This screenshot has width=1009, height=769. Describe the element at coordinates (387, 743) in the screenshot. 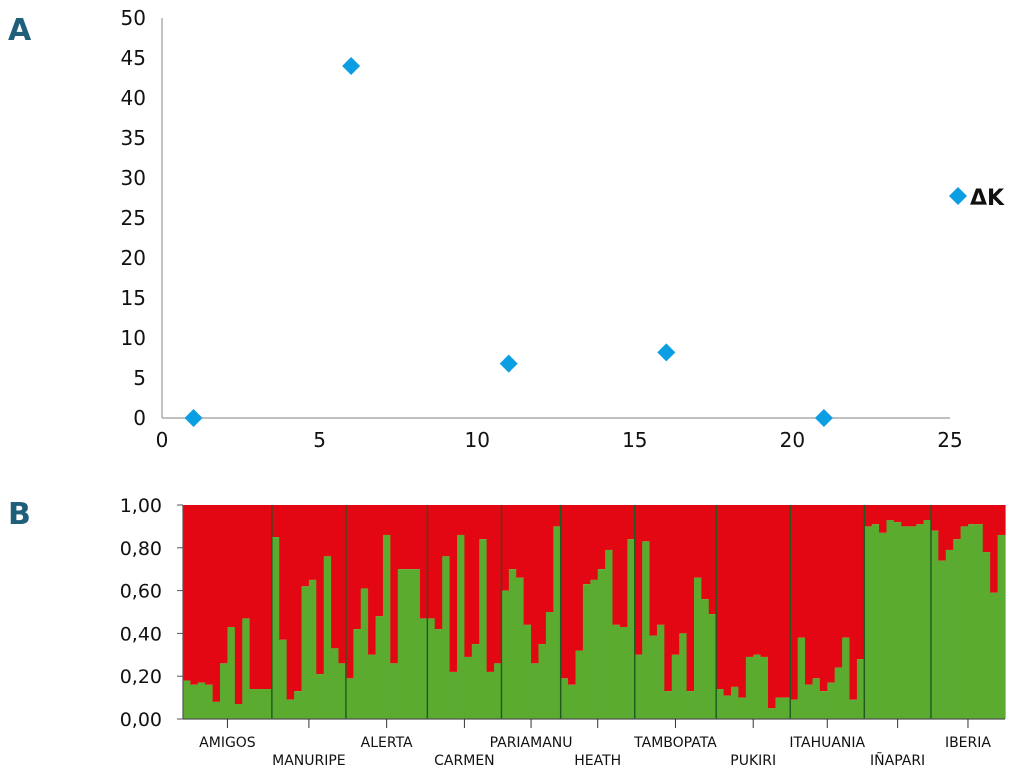

I see `population-label: ALERTA` at that location.